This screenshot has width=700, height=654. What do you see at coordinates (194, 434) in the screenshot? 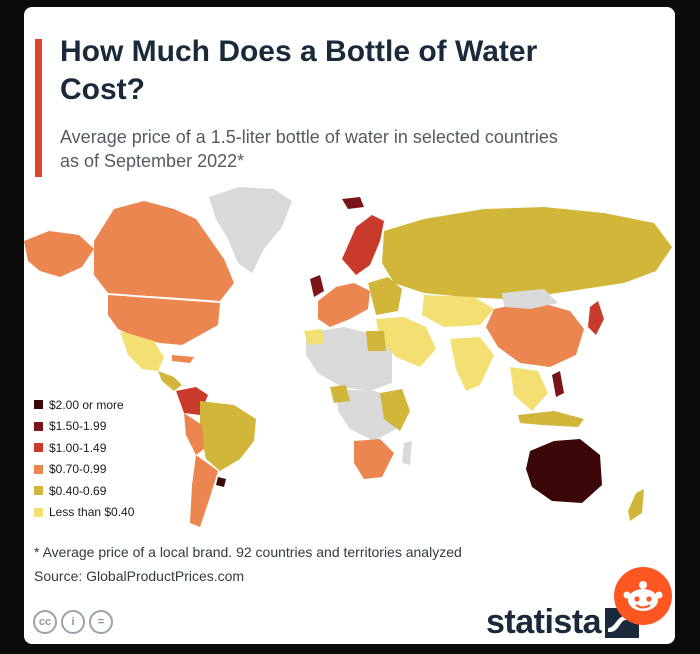
I see `region-andes` at bounding box center [194, 434].